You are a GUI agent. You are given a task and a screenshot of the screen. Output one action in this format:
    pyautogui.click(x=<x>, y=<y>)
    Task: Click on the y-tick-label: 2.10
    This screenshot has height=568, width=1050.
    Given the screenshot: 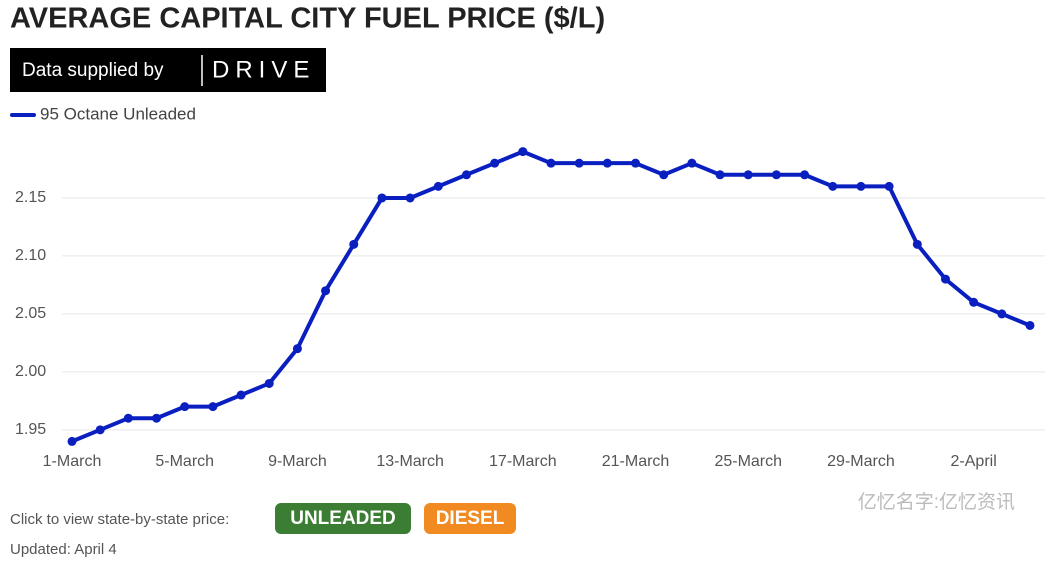 What is the action you would take?
    pyautogui.click(x=30, y=255)
    